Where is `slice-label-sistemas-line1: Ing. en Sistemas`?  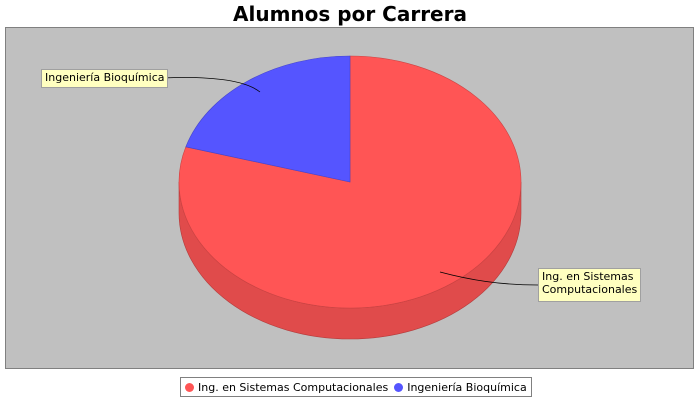
slice-label-sistemas-line1: Ing. en Sistemas is located at coordinates (588, 276).